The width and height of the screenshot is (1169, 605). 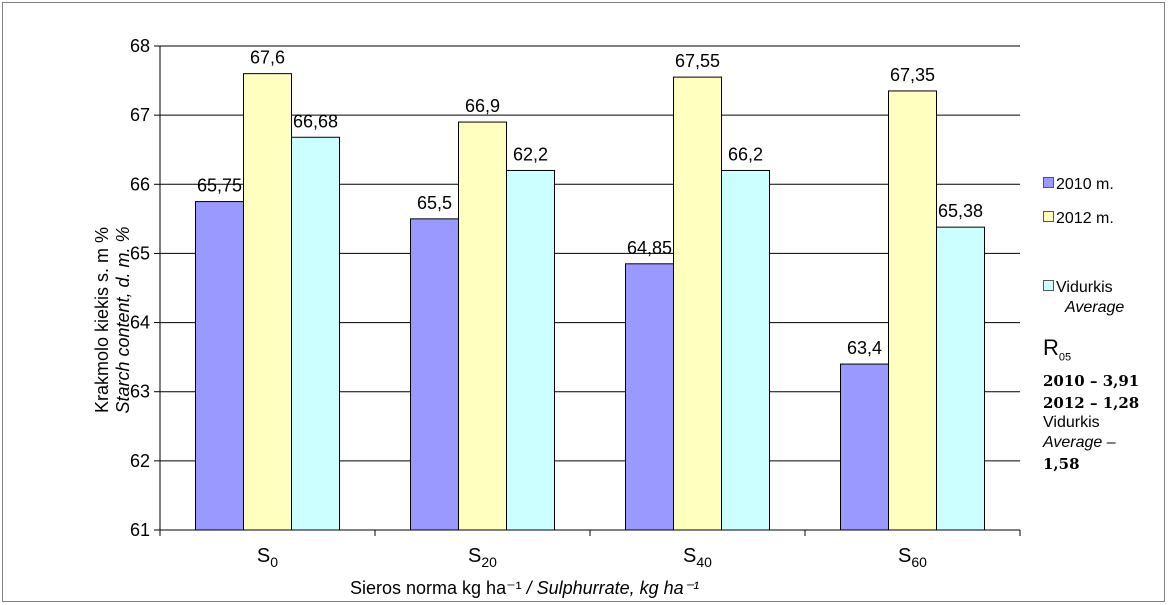 I want to click on data-label: 67,35, so click(x=912, y=75).